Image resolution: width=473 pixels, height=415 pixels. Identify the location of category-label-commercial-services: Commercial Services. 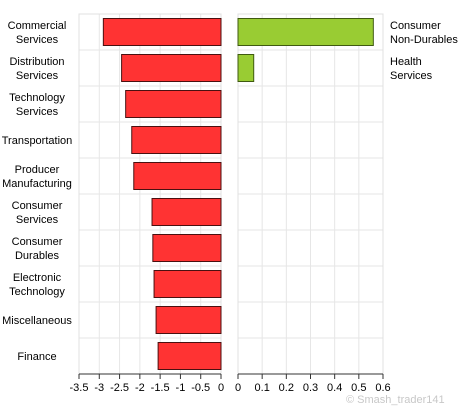
(37, 33).